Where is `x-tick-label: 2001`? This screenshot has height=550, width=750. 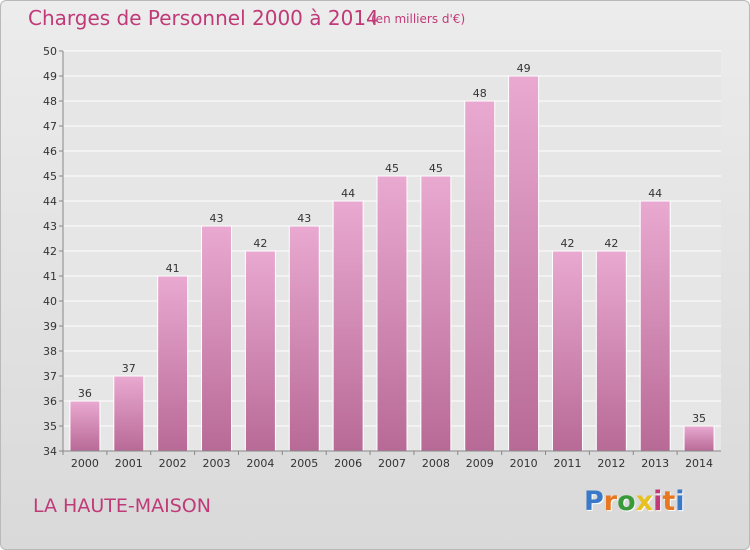 x-tick-label: 2001 is located at coordinates (129, 463).